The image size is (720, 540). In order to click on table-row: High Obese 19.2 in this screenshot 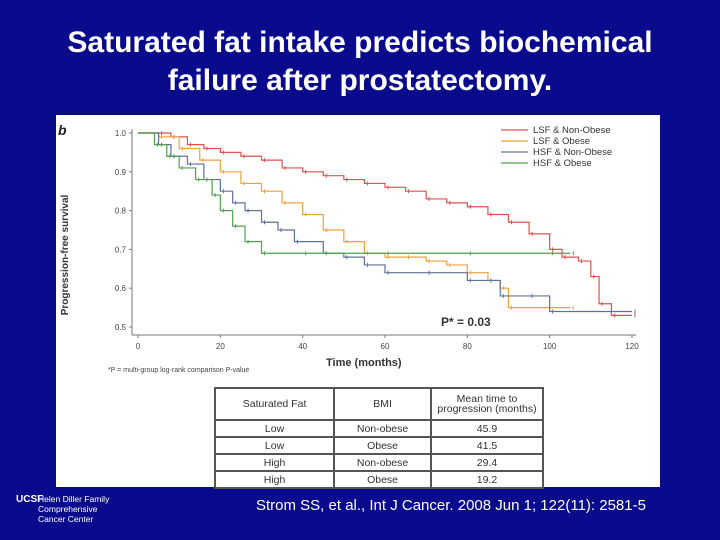, I will do `click(378, 479)`.